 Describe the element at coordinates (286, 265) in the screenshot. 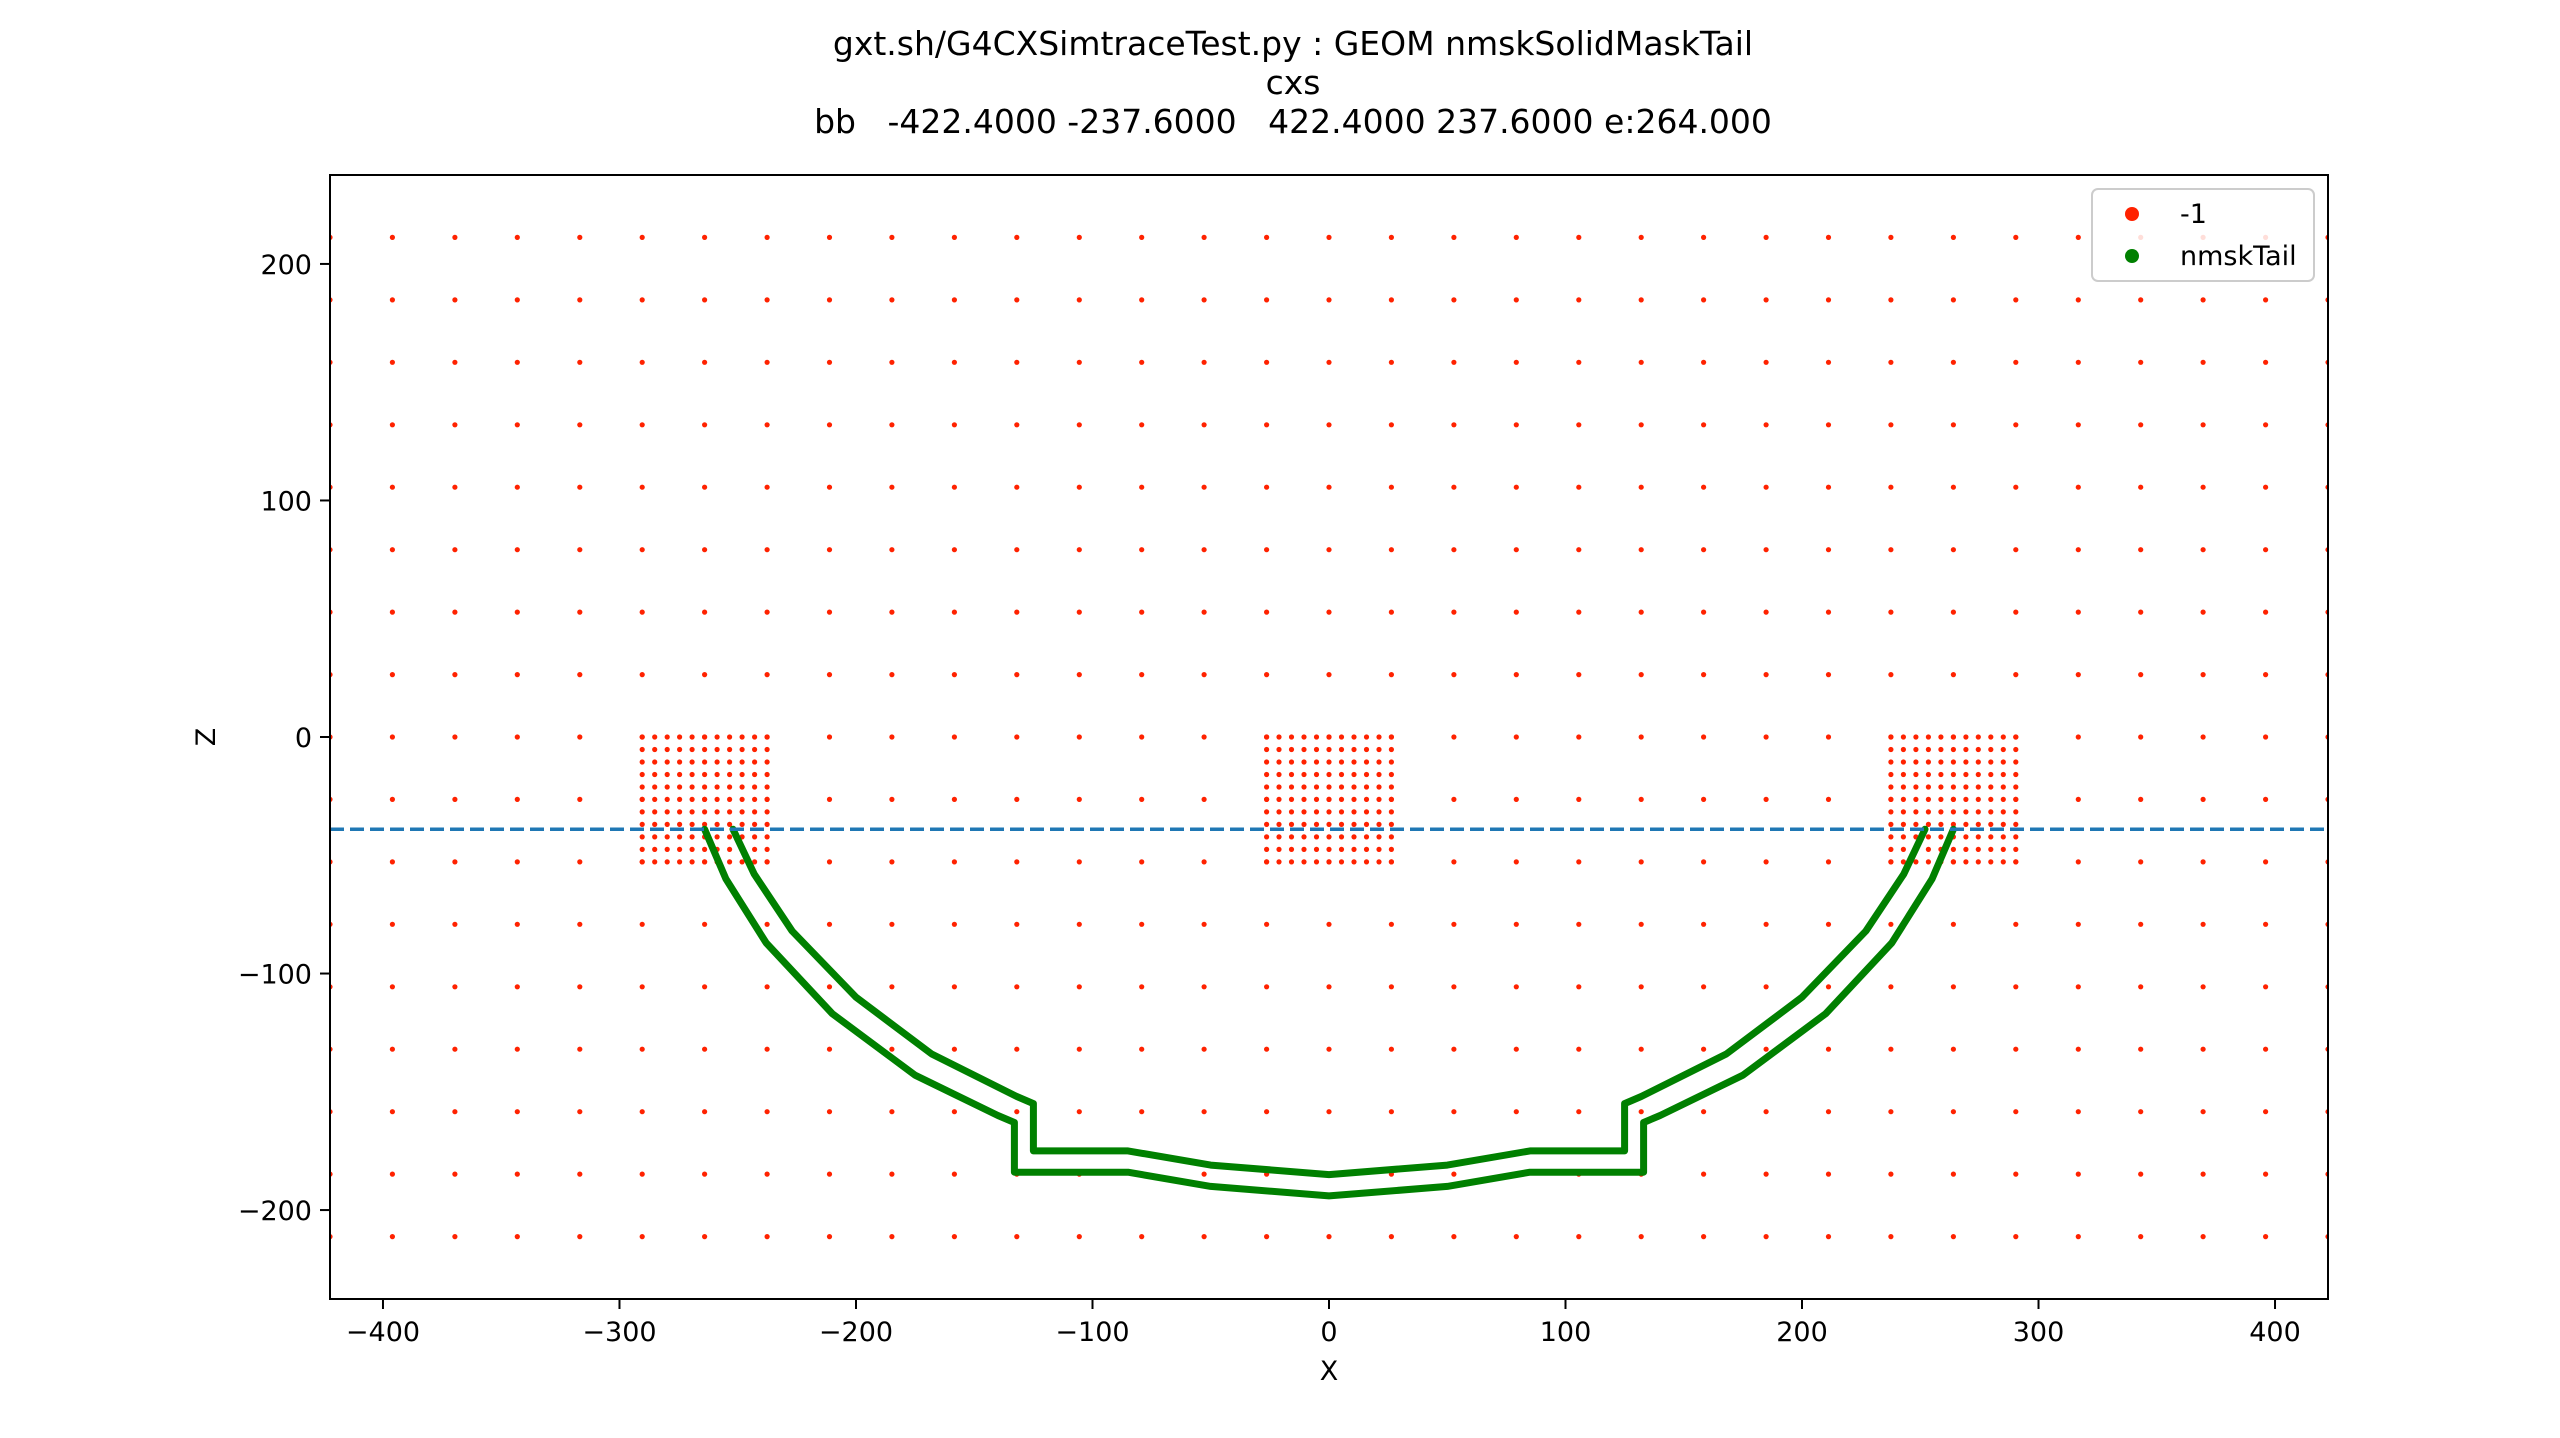

I see `y-tick-label: 200` at that location.